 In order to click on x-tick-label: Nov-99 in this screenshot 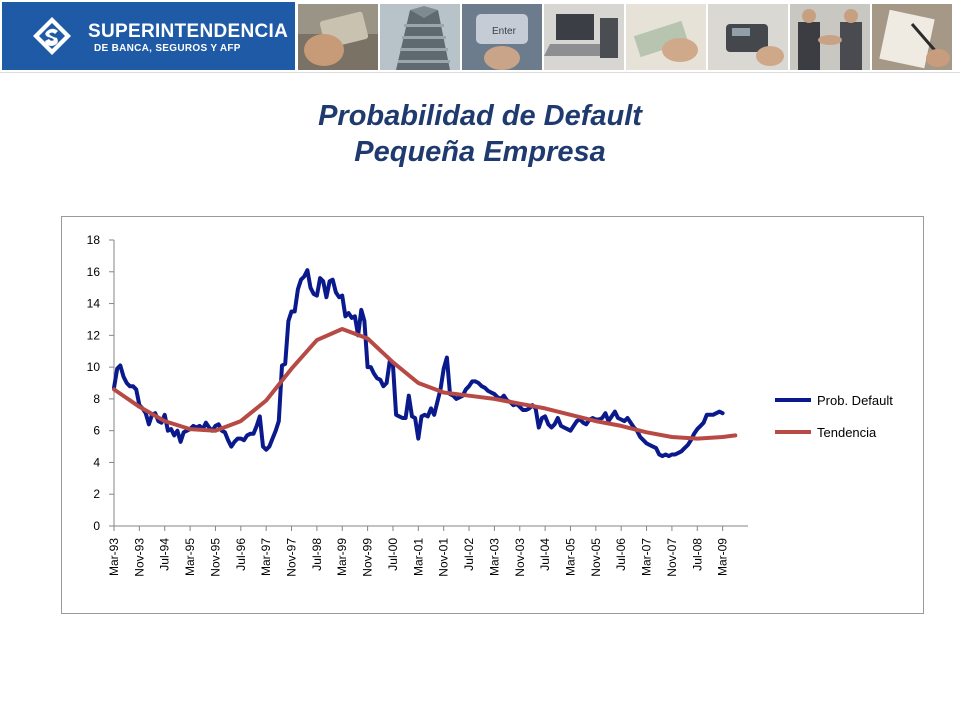, I will do `click(368, 557)`.